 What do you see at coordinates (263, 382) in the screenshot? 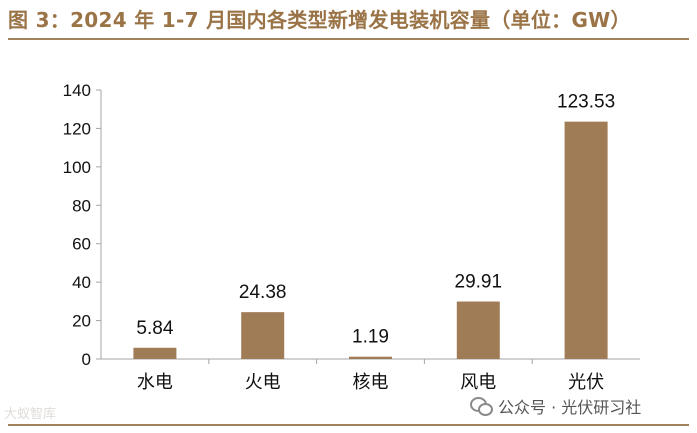
I see `category-label: 火电` at bounding box center [263, 382].